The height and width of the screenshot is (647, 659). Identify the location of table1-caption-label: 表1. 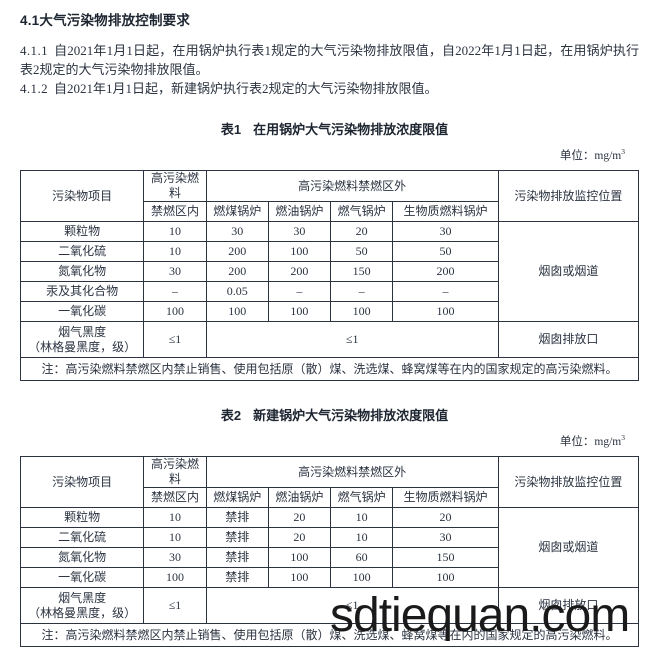
(231, 129).